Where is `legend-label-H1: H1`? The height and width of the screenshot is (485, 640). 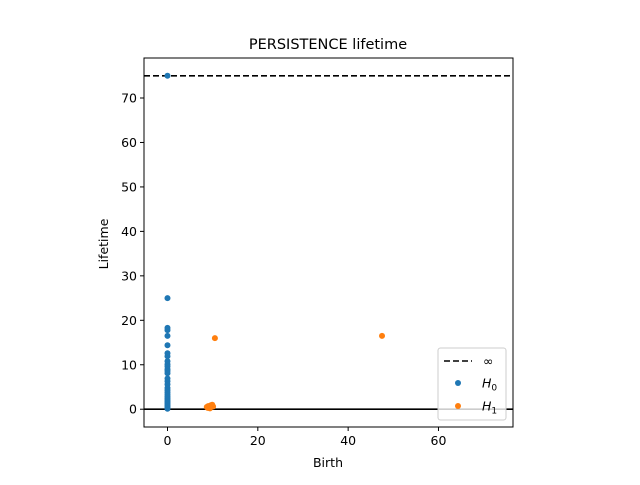
legend-label-H1: H1 is located at coordinates (489, 408).